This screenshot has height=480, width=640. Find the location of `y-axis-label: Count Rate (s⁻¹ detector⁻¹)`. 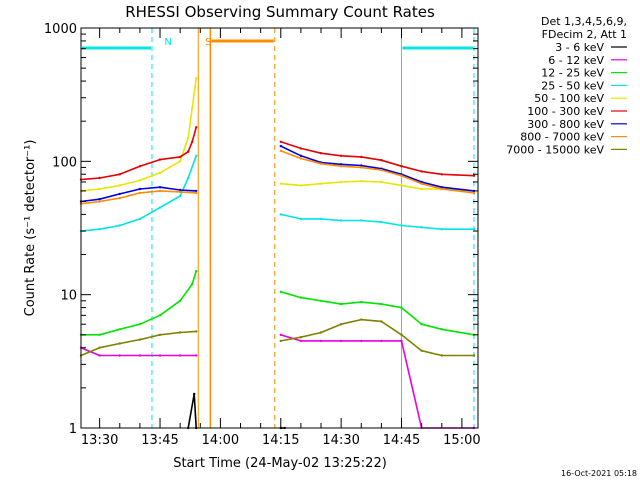

y-axis-label: Count Rate (s⁻¹ detector⁻¹) is located at coordinates (30, 228).